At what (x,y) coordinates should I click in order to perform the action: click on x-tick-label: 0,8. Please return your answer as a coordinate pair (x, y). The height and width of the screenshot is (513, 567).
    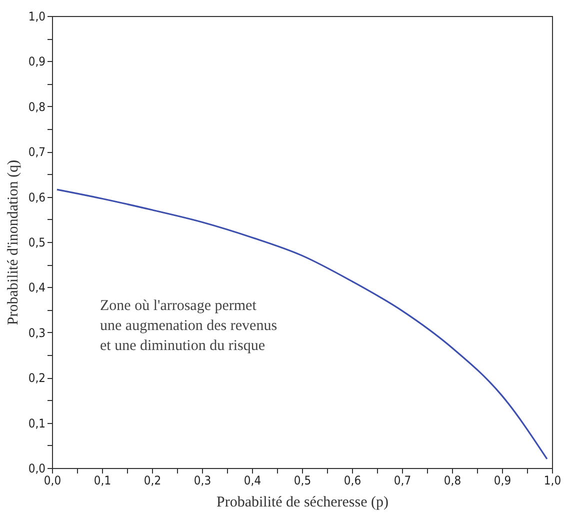
    Looking at the image, I should click on (453, 481).